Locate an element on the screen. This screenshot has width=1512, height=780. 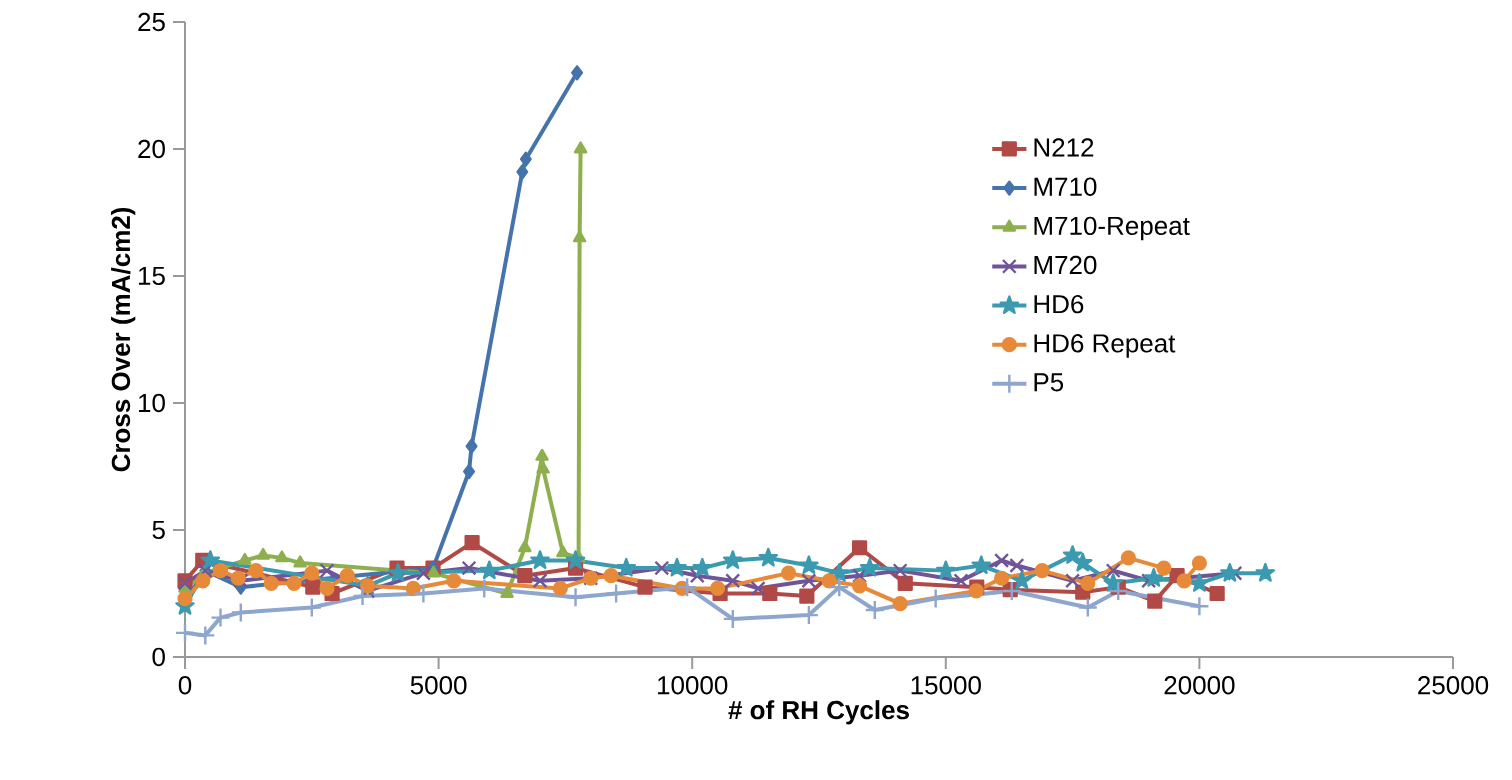
x-tick-label: 0 is located at coordinates (185, 685).